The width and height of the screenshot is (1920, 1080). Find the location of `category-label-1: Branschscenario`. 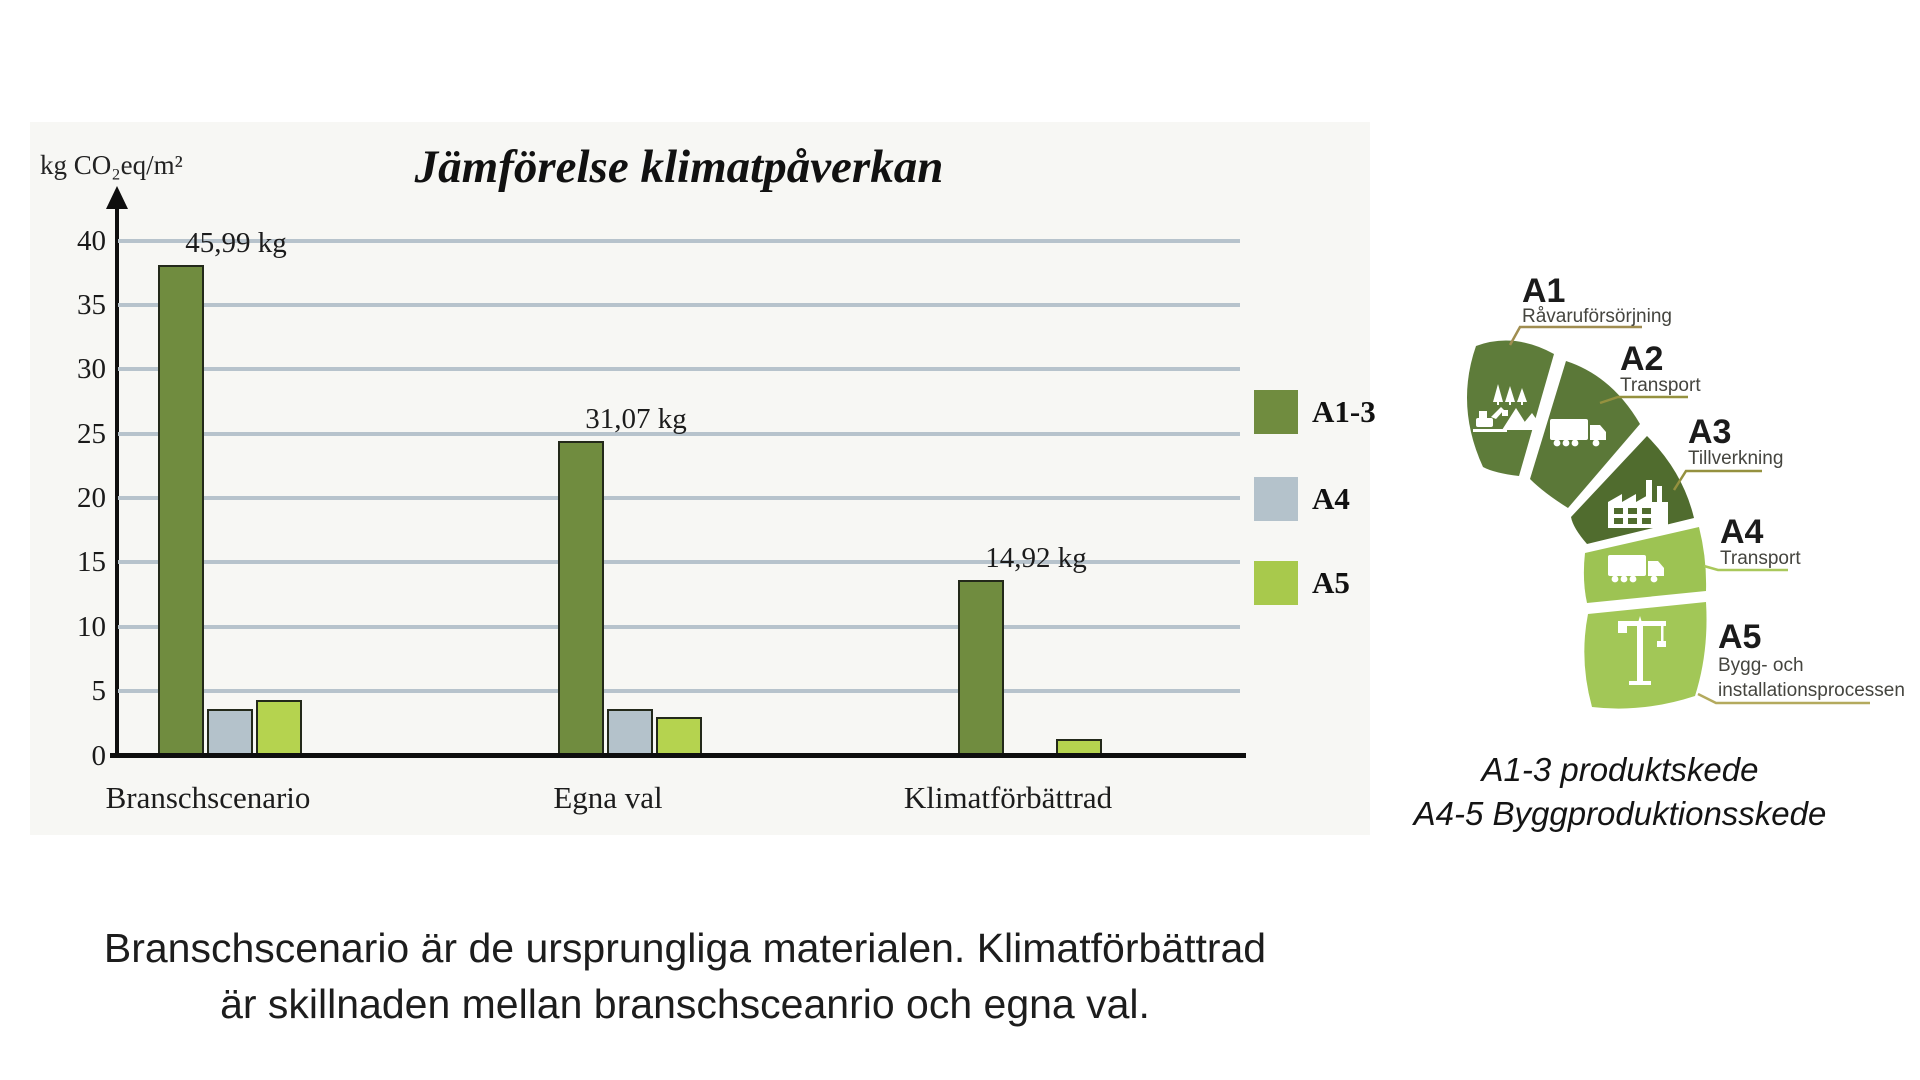

category-label-1: Branschscenario is located at coordinates (208, 797).